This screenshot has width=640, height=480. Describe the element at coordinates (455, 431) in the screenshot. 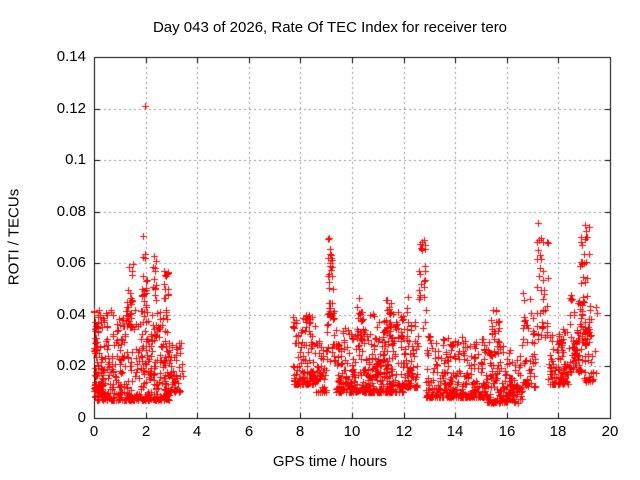

I see `x-tick-label: 14` at that location.